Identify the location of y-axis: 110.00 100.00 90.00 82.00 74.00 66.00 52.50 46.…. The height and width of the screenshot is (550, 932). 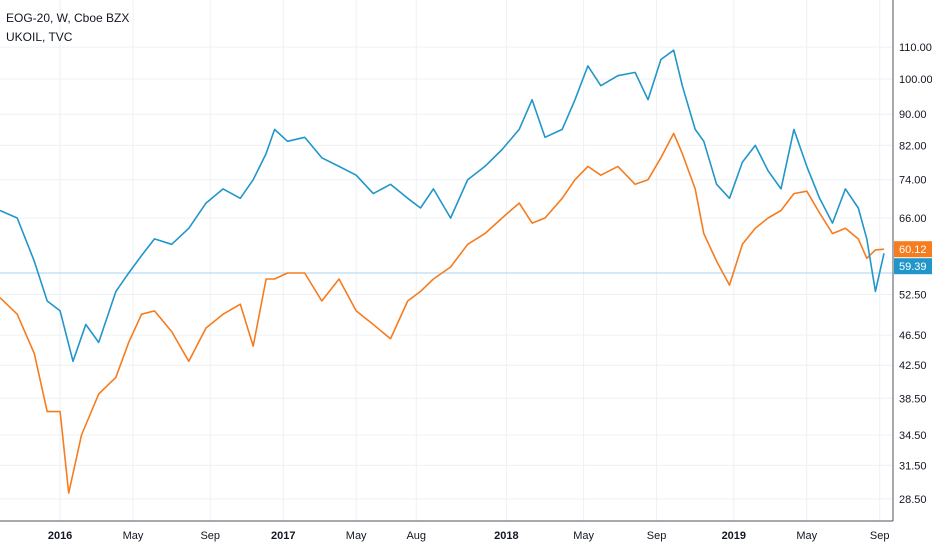
(915, 274).